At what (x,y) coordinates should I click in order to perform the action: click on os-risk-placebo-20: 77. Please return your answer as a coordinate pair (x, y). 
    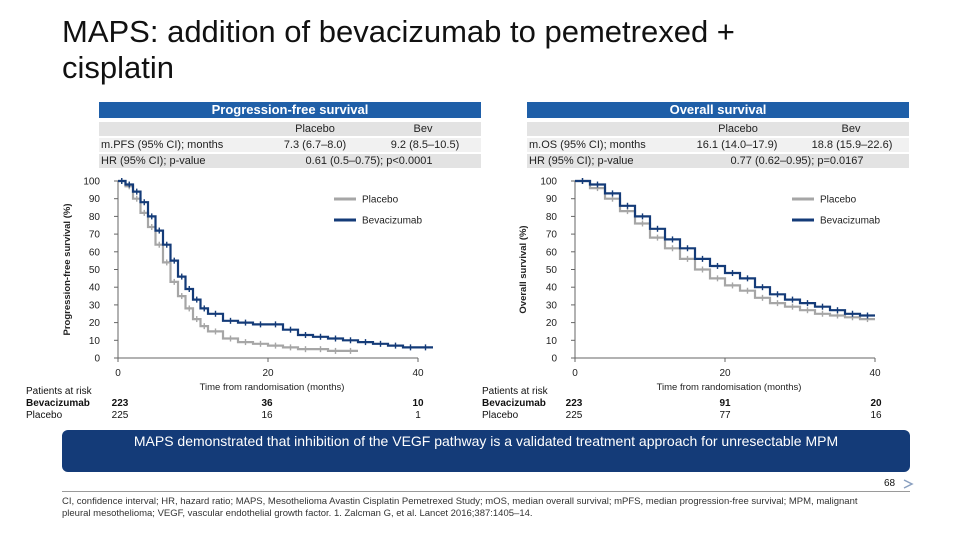
    Looking at the image, I should click on (725, 415).